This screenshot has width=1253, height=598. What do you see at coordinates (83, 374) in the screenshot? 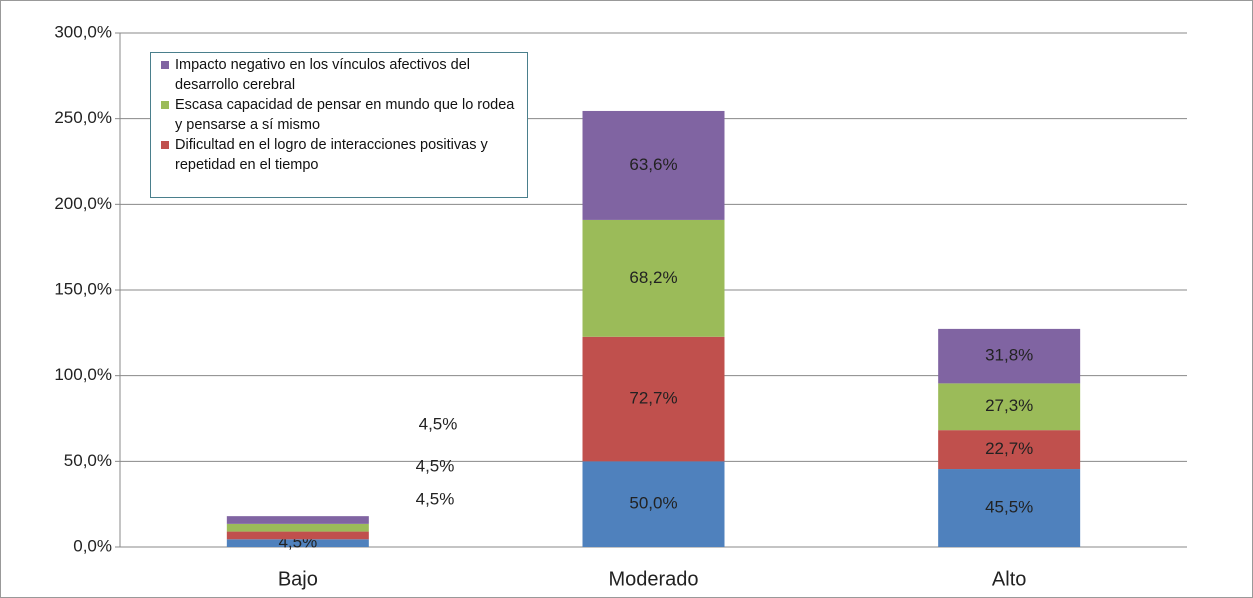
I see `y-tick-label: 100,0%` at bounding box center [83, 374].